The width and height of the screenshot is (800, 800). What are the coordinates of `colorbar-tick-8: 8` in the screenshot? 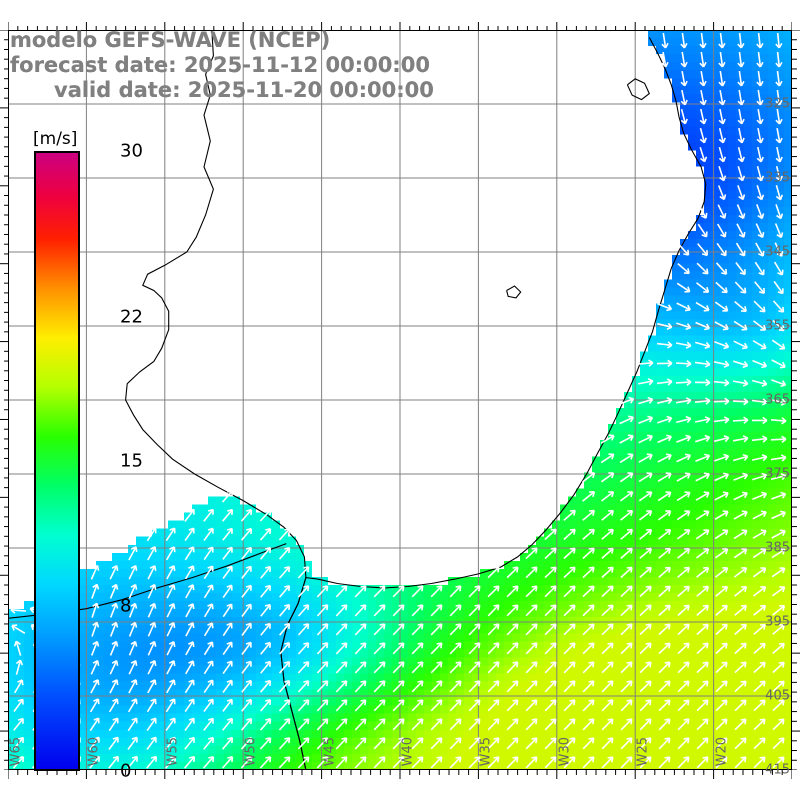 It's located at (126, 606).